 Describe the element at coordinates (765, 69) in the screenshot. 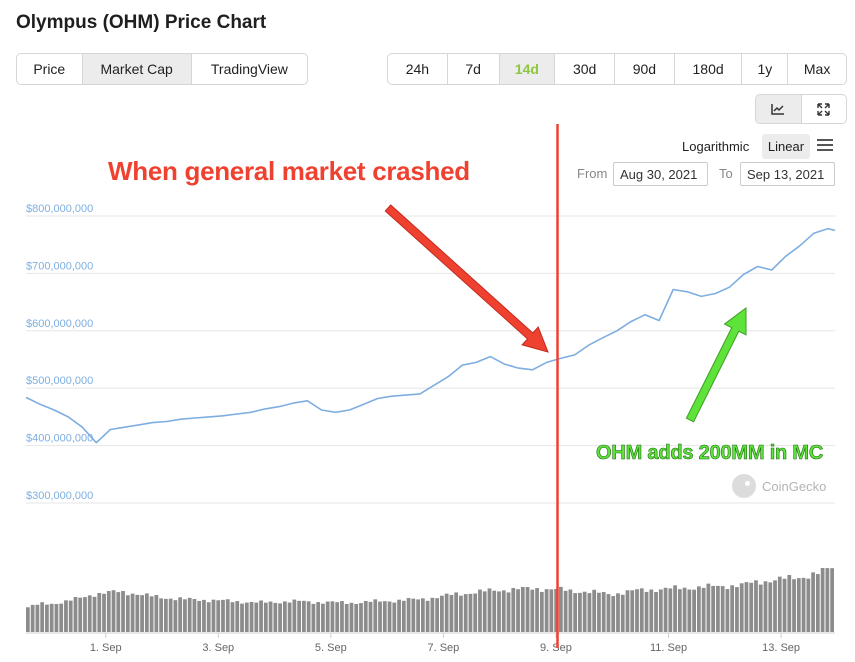

I see `range-1y-button: 1y` at that location.